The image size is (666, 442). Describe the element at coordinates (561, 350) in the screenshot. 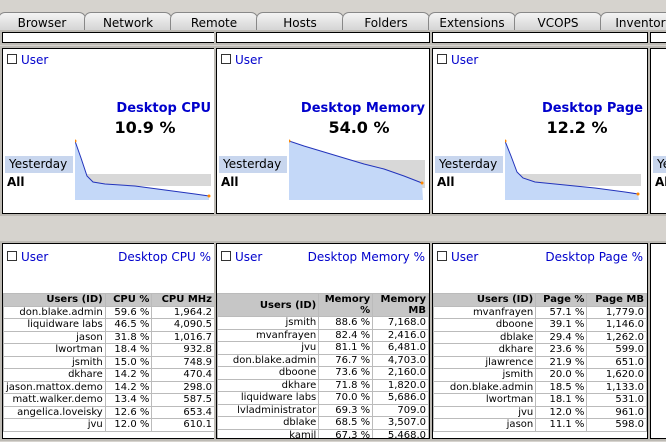

I see `cell: 23.6 %` at that location.